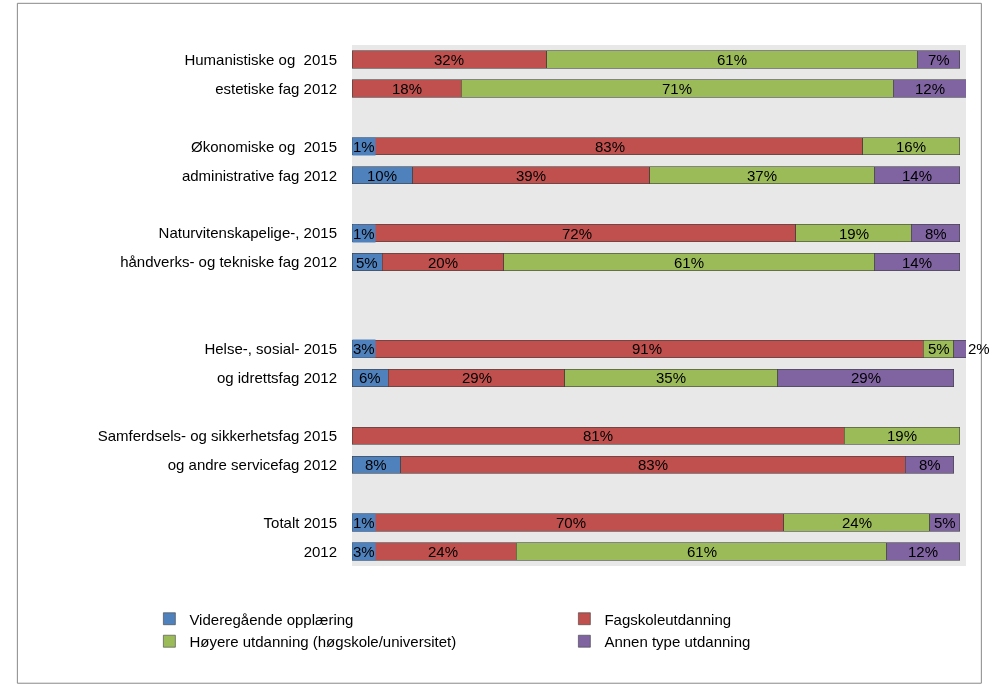 The height and width of the screenshot is (686, 1002). Describe the element at coordinates (370, 377) in the screenshot. I see `data-label: 6%` at that location.